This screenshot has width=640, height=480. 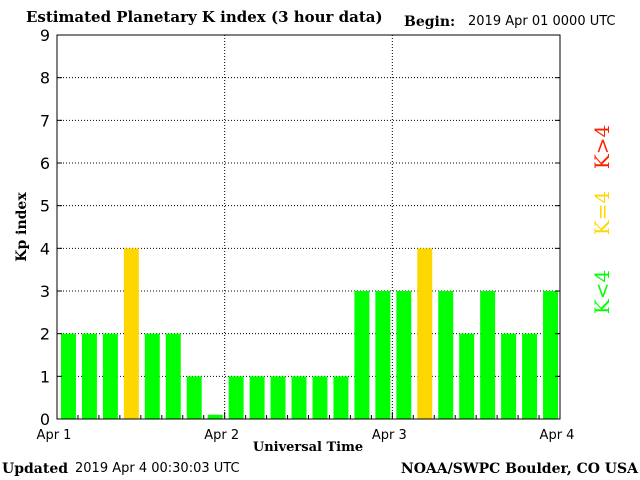 I want to click on x-tick-label: Apr 3, so click(x=389, y=435).